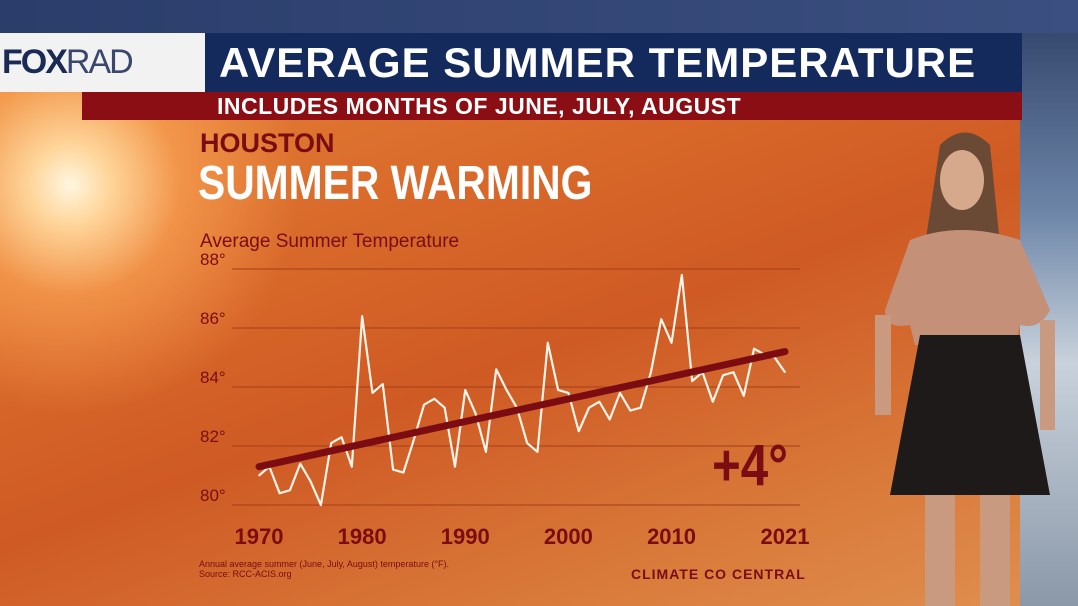 The width and height of the screenshot is (1078, 606). What do you see at coordinates (522, 409) in the screenshot?
I see `trend-line` at bounding box center [522, 409].